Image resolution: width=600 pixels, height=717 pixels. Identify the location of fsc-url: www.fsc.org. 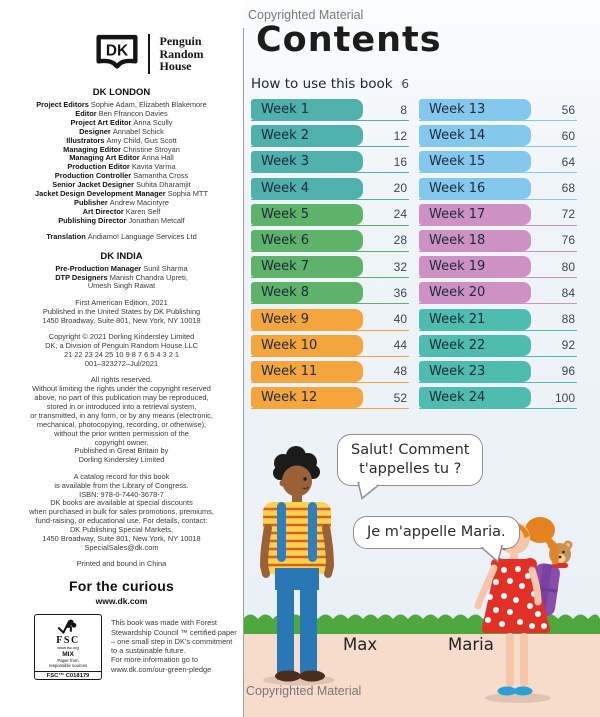
(68, 647).